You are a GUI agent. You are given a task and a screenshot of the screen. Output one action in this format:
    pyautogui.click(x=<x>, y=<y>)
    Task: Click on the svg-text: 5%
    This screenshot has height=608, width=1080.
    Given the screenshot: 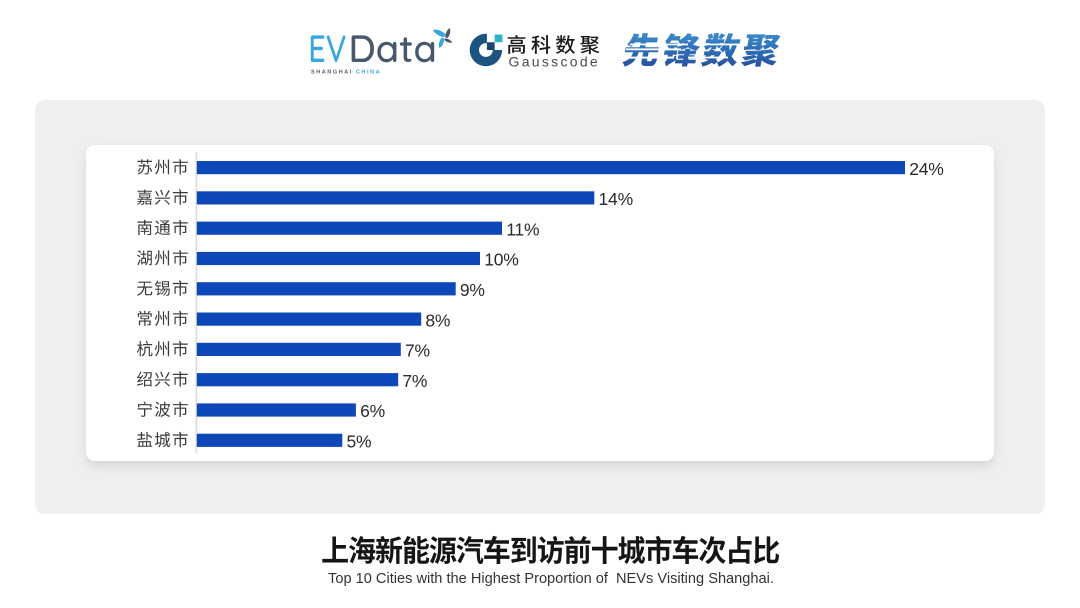 What is the action you would take?
    pyautogui.click(x=359, y=442)
    